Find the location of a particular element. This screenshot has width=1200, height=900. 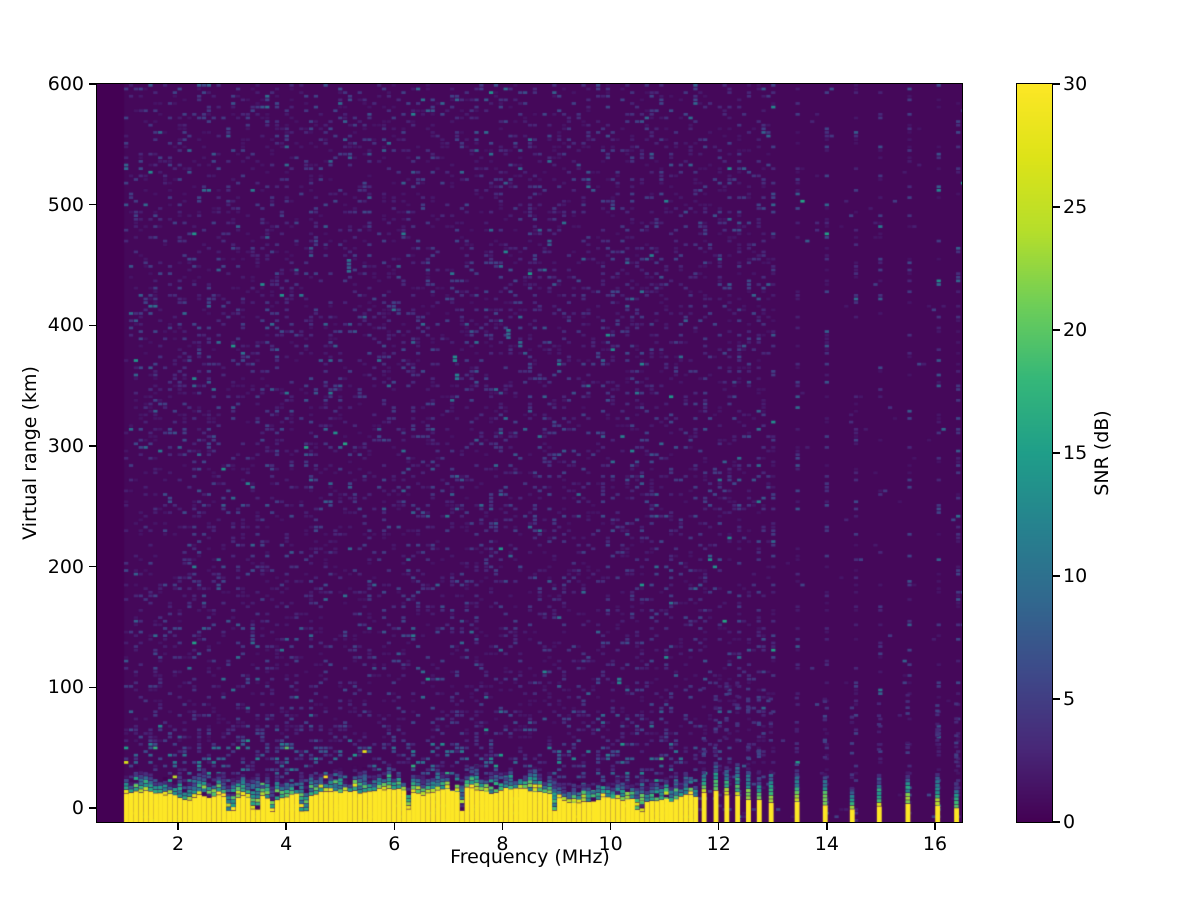

x-axis-tick-label: 4 is located at coordinates (286, 844).